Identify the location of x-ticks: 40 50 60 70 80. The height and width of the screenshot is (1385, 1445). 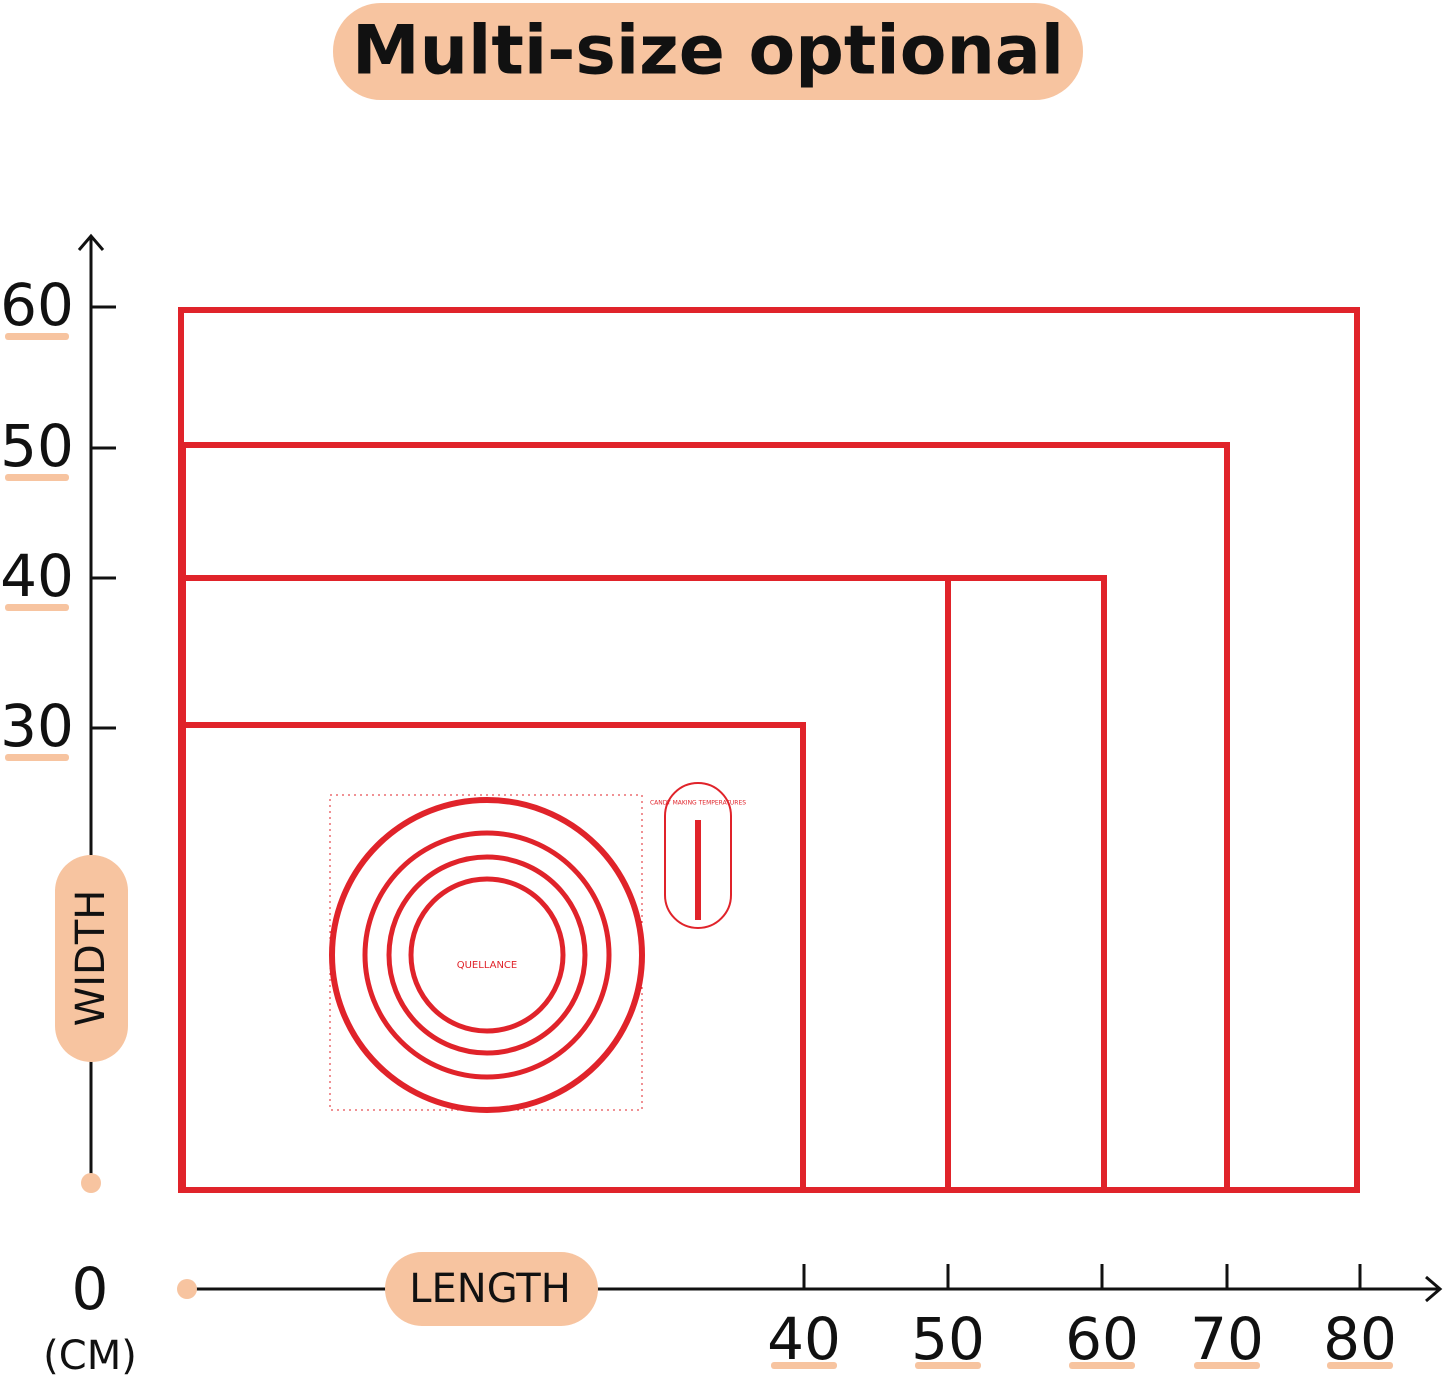
(1082, 1318).